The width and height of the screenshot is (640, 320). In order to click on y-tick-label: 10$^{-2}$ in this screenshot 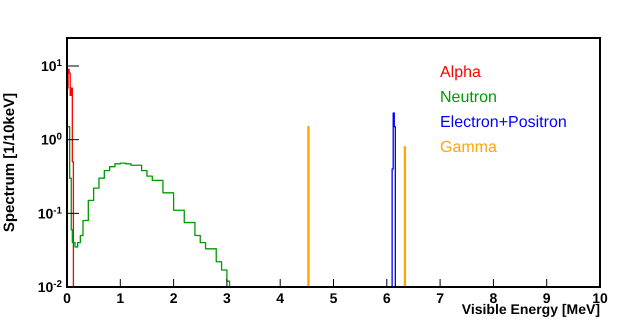, I will do `click(50, 286)`.